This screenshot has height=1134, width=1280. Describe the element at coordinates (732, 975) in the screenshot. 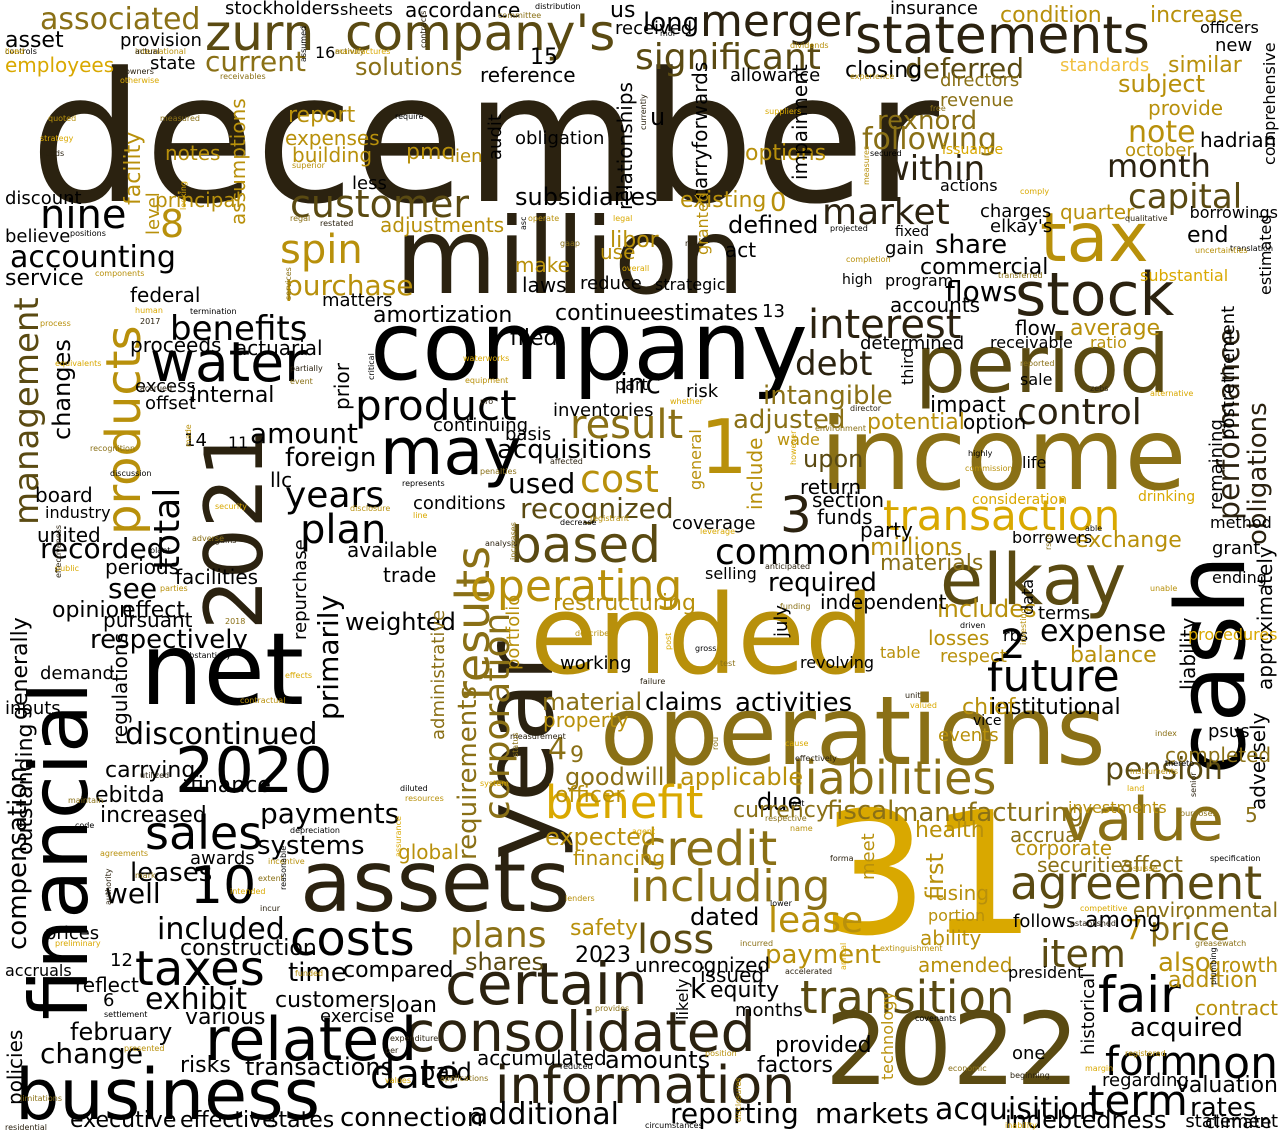

I see `word-issued: issued` at that location.